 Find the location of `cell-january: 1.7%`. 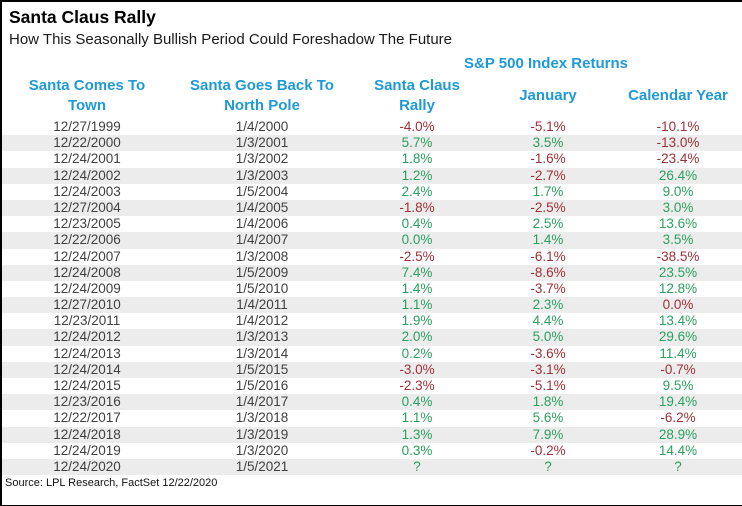

cell-january: 1.7% is located at coordinates (548, 191).